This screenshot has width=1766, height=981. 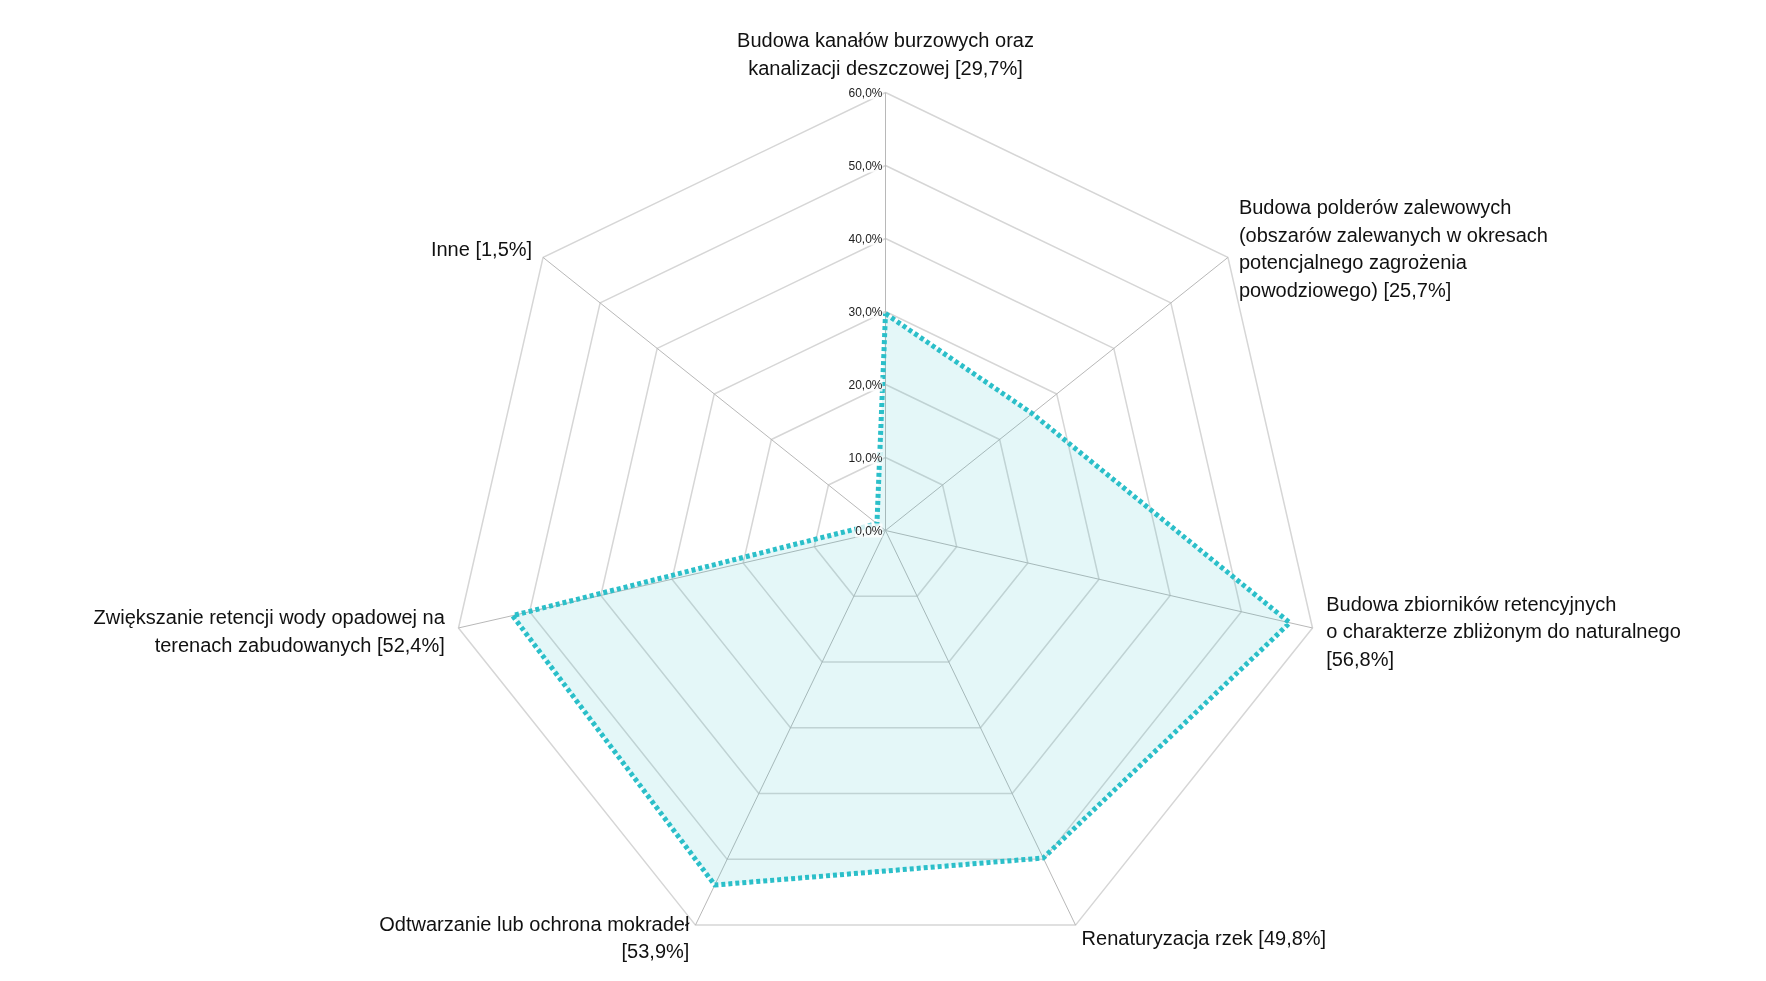 I want to click on spoke-label: Odtwarzanie lub ochrona mokradeł [53,9%], so click(x=534, y=937).